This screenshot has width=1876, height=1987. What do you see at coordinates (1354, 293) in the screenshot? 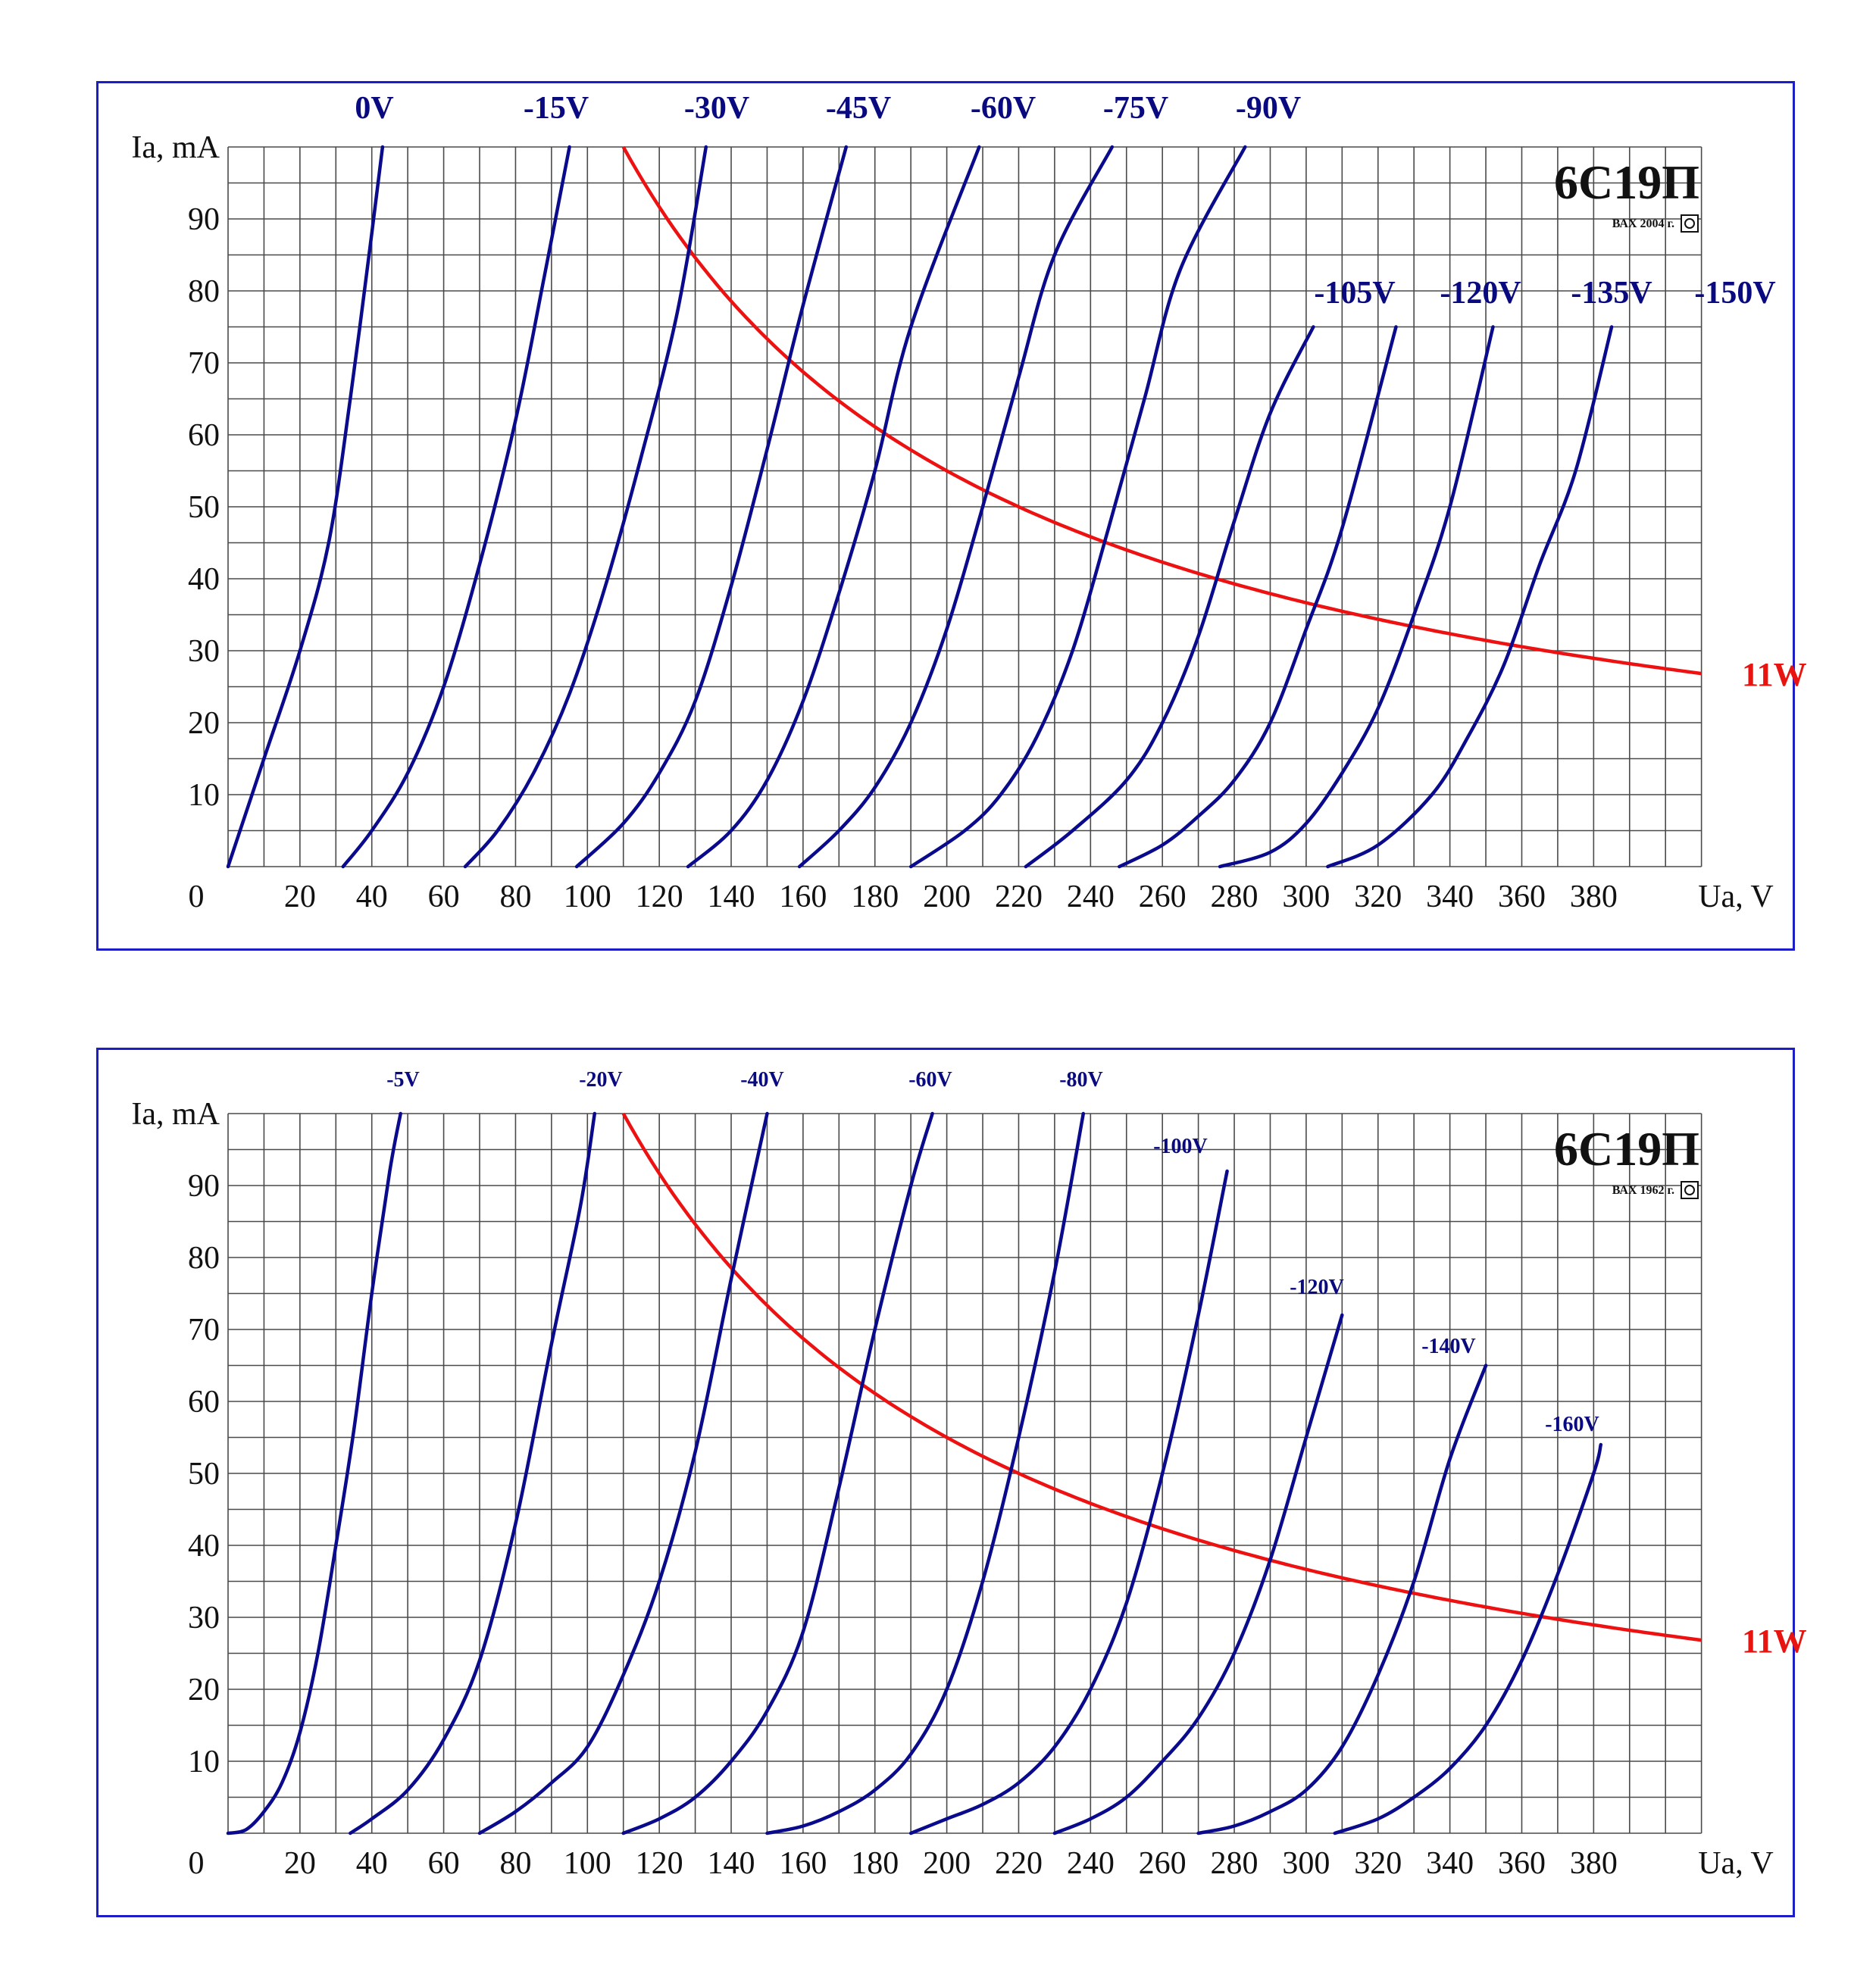
I see `curve-label: -105V` at bounding box center [1354, 293].